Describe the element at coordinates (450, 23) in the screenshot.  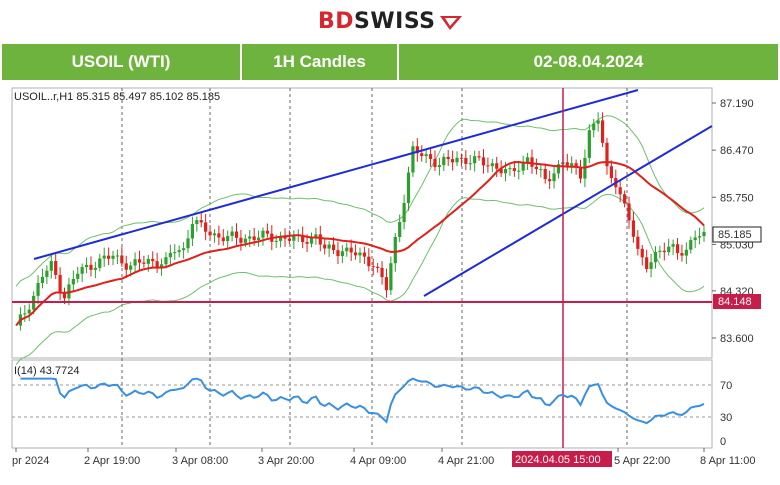
I see `brand-arrow-icon` at that location.